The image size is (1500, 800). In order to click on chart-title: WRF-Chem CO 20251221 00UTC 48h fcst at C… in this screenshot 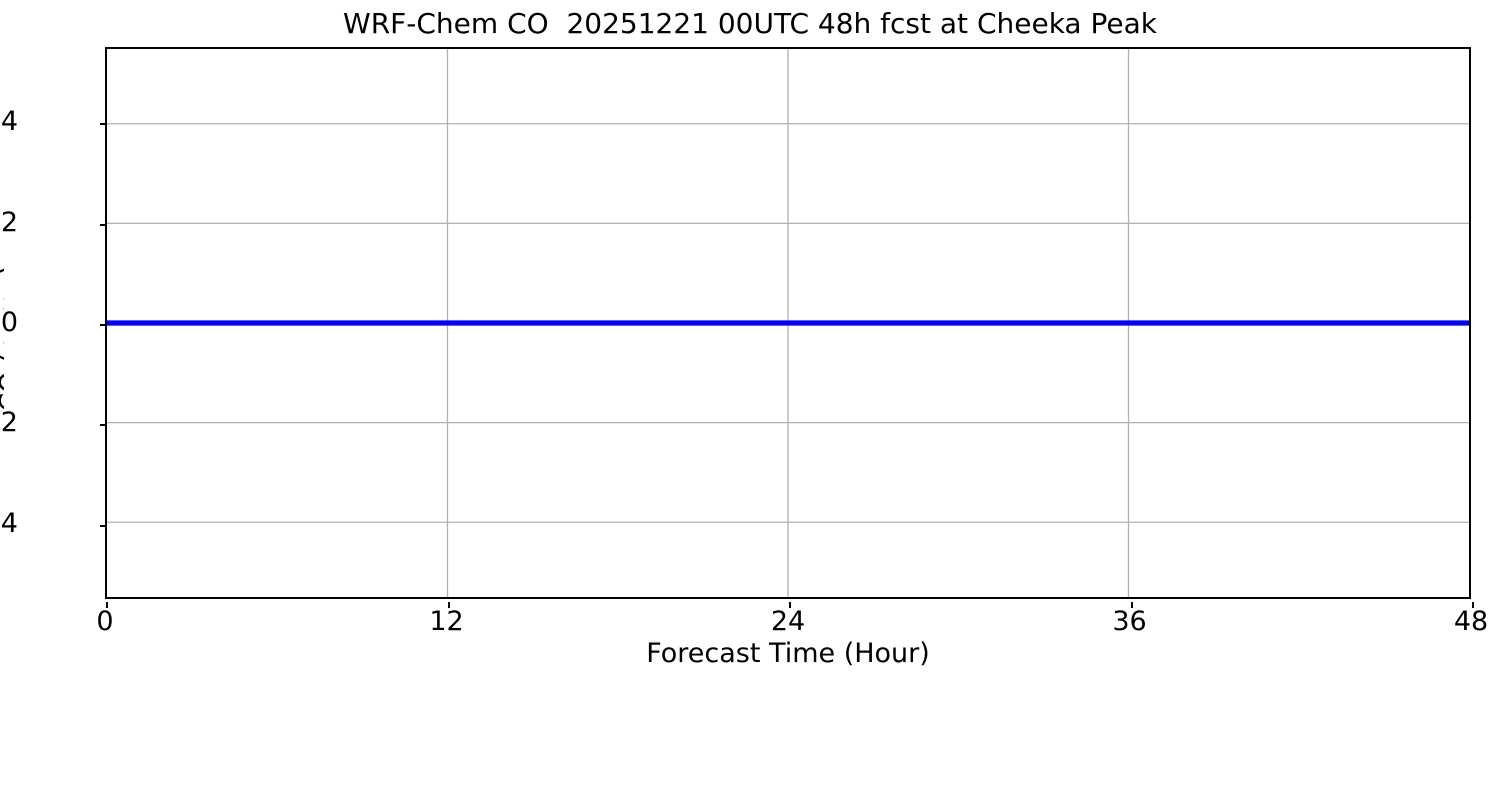, I will do `click(750, 23)`.